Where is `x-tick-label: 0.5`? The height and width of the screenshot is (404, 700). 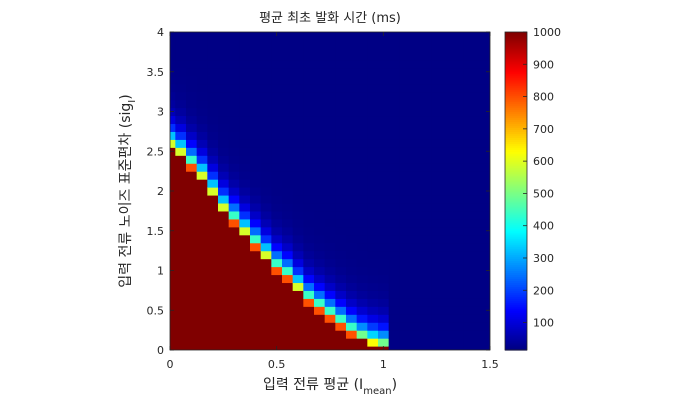
x-tick-label: 0.5 is located at coordinates (277, 364).